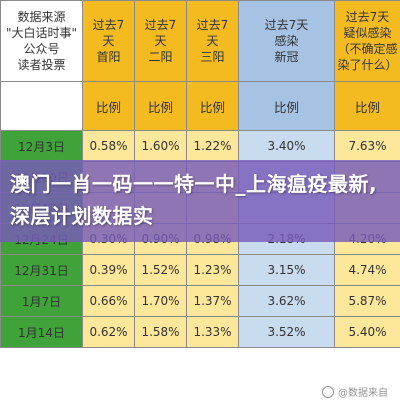 Image resolution: width=400 pixels, height=403 pixels. Describe the element at coordinates (286, 301) in the screenshot. I see `value-cell: 3.62%` at that location.